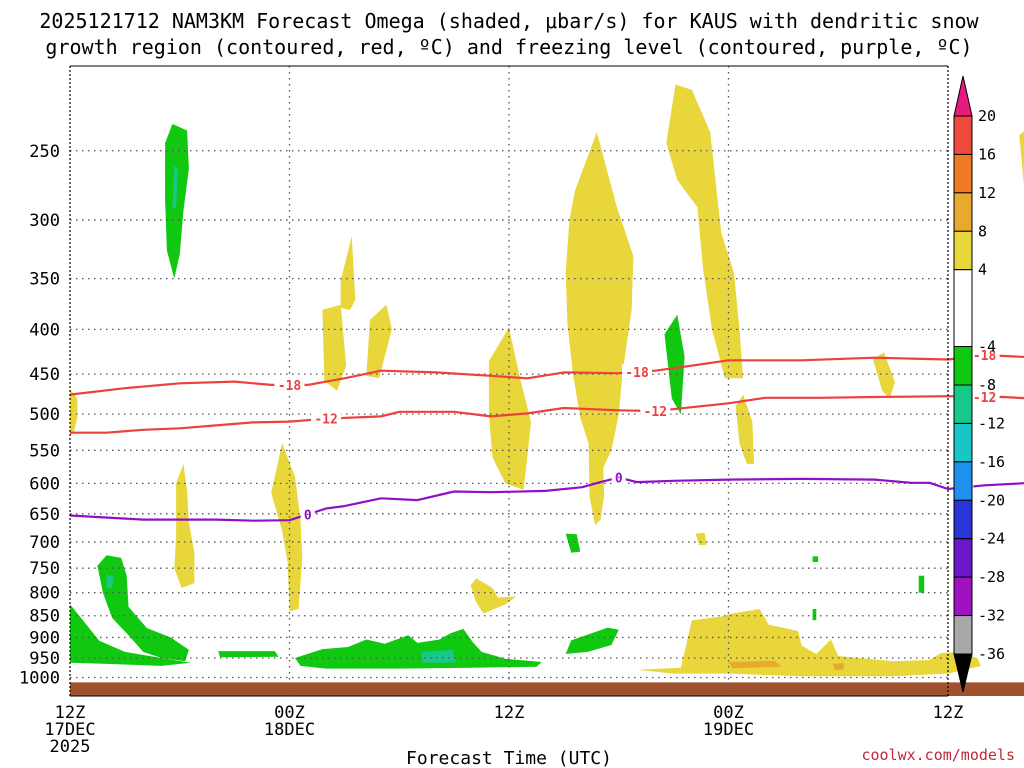  What do you see at coordinates (509, 713) in the screenshot?
I see `x-tick-label-2-1: 12Z` at bounding box center [509, 713].